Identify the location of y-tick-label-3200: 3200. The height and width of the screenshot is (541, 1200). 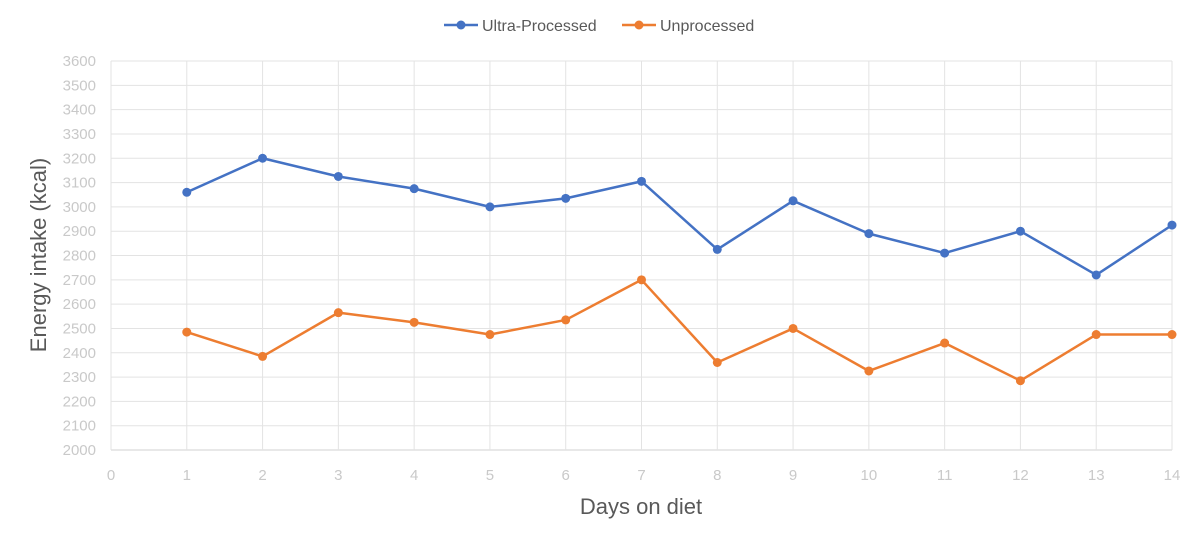
(79, 158).